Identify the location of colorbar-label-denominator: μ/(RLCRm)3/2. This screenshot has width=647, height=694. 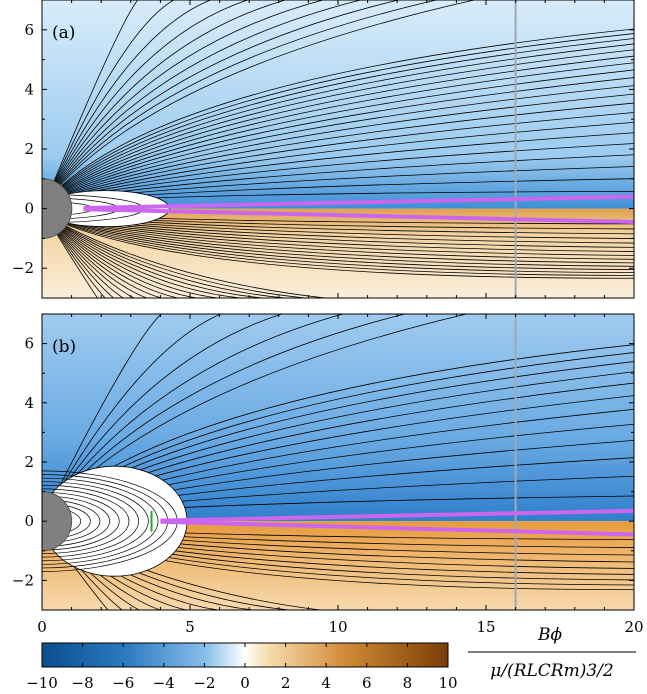
(551, 671).